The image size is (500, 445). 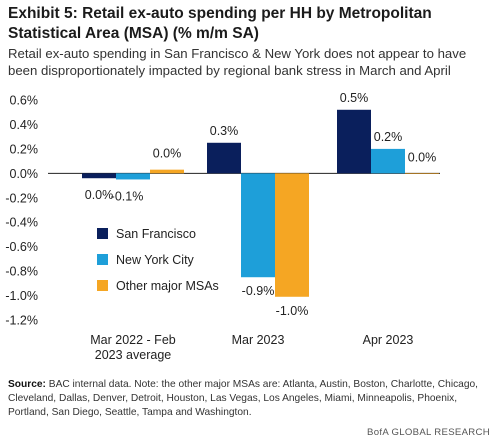 I want to click on data-label: -0.9%, so click(x=258, y=291).